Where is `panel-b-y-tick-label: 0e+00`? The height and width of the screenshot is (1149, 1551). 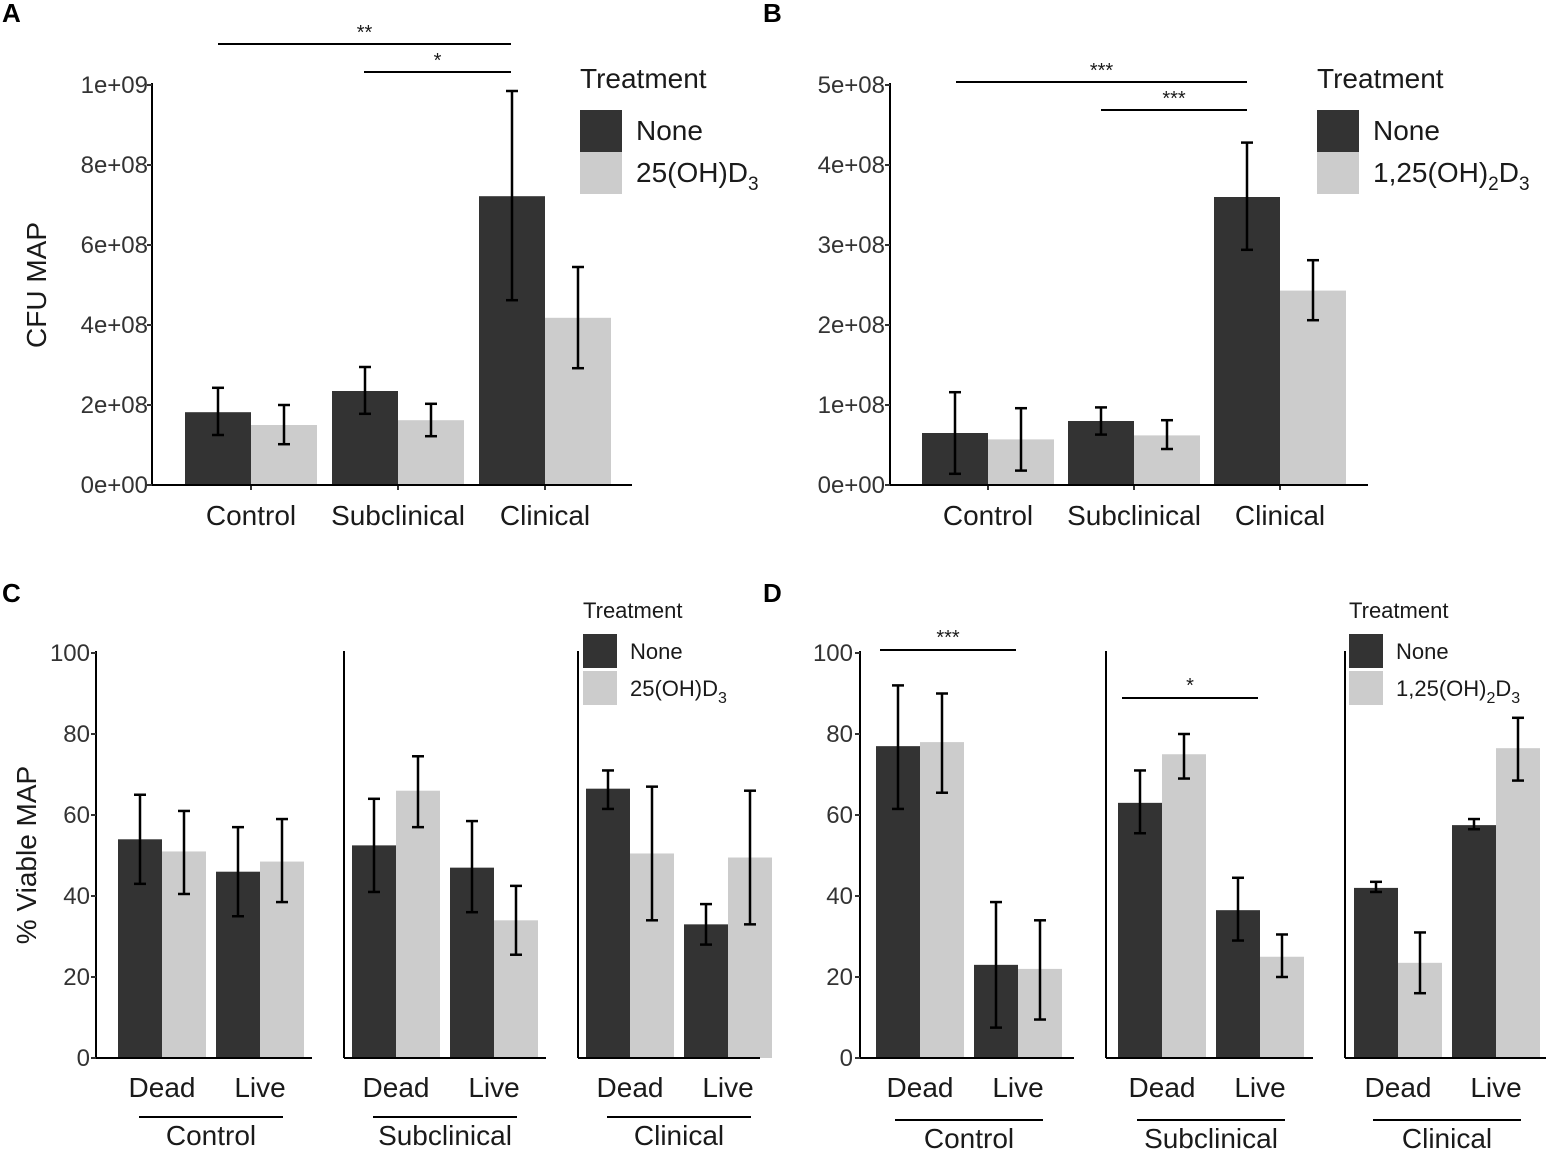
panel-b-y-tick-label: 0e+00 is located at coordinates (851, 485).